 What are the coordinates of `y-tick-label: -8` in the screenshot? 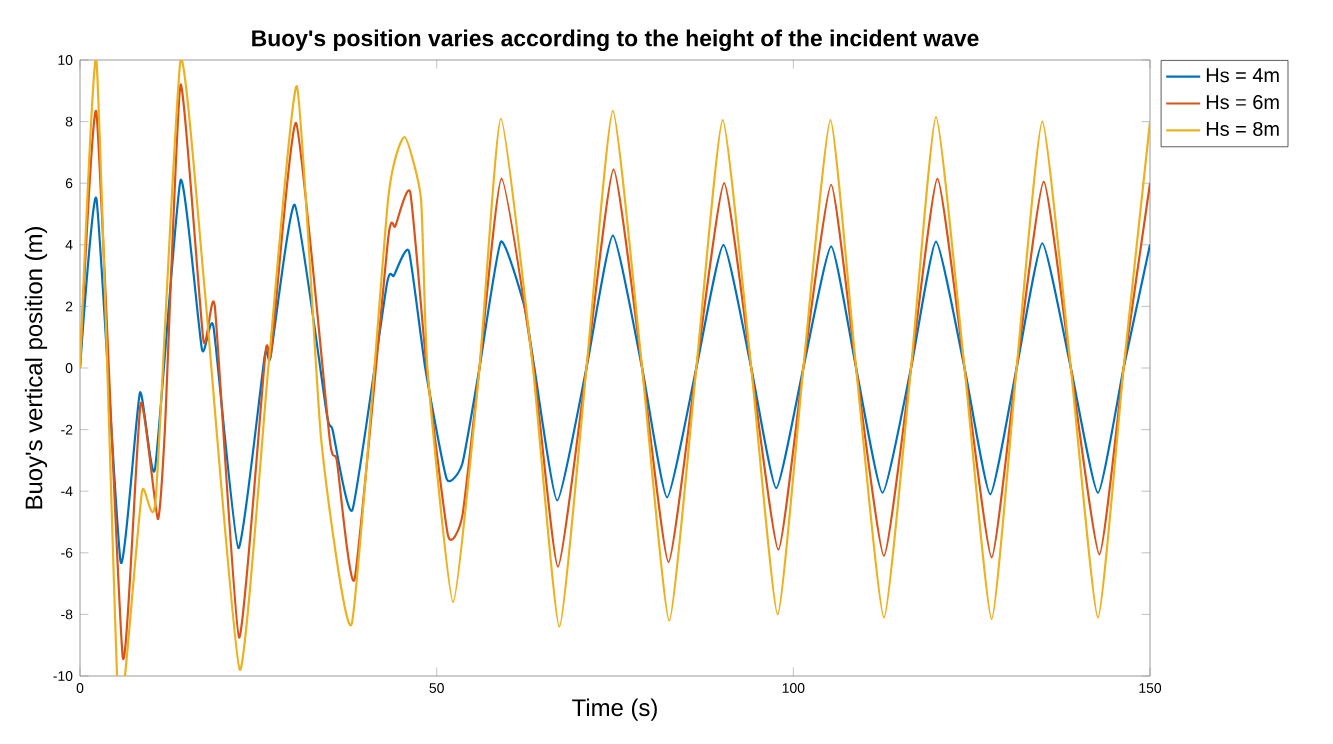 It's located at (67, 614).